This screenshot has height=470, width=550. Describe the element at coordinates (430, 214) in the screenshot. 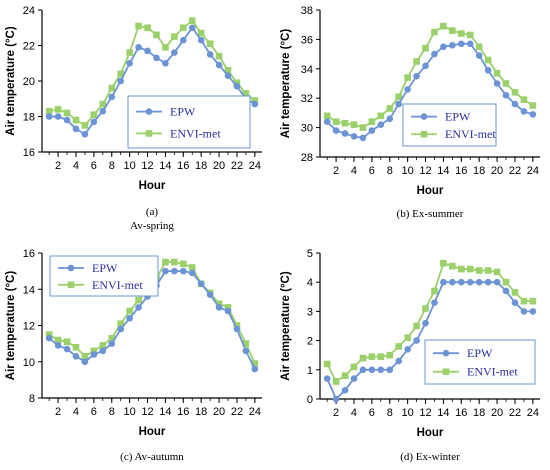

I see `panel-caption: (b) Ex-summer` at that location.